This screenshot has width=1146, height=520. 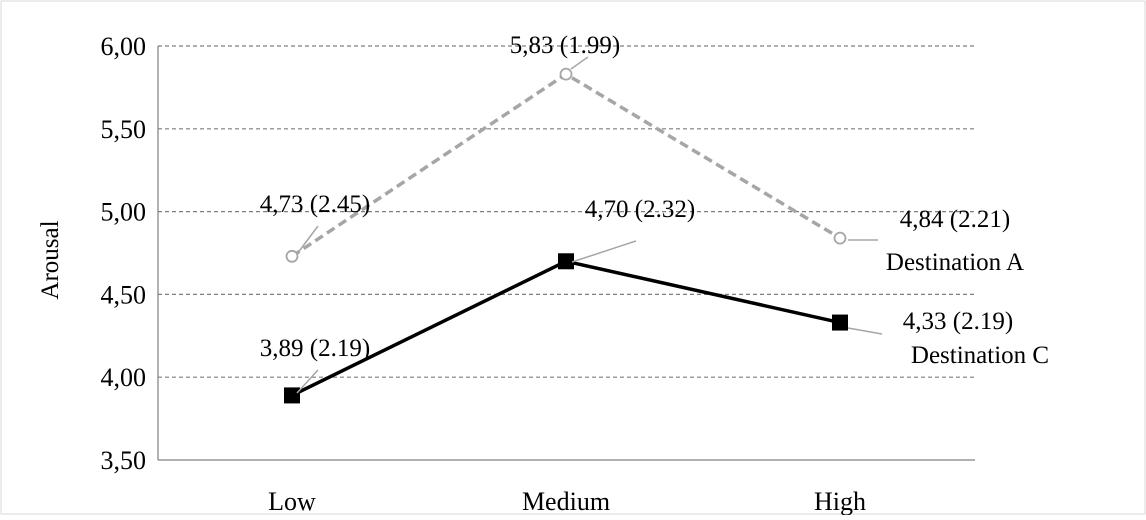 I want to click on x-tick-label: Medium, so click(x=566, y=501).